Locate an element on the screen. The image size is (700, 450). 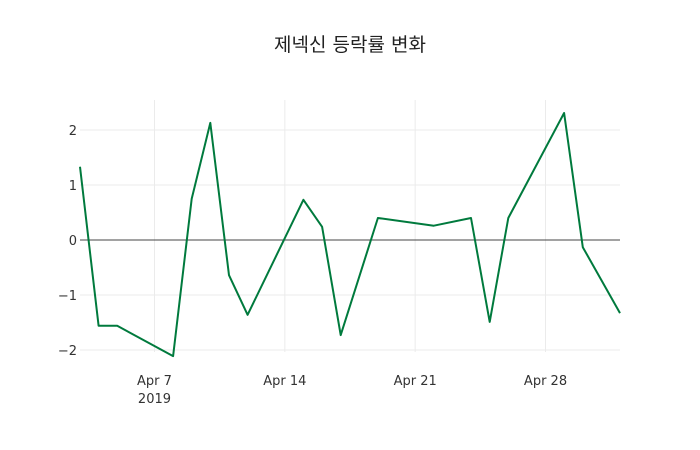
x-tick-label: Apr 28 is located at coordinates (545, 381).